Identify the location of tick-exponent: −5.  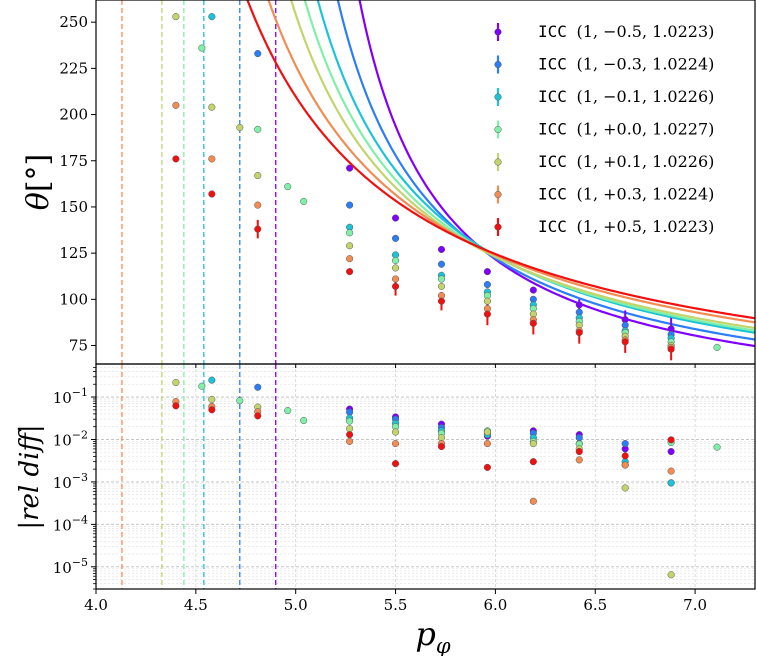
(80, 562).